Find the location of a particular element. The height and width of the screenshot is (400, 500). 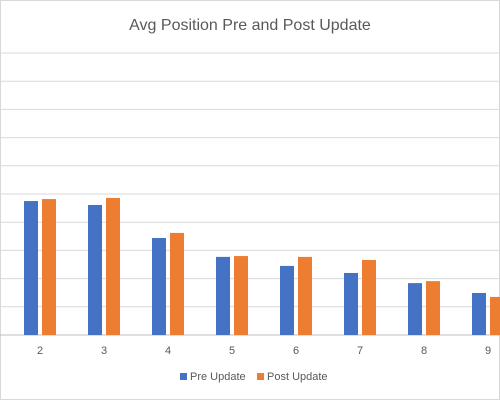

x-tick-label: 4 is located at coordinates (168, 351).